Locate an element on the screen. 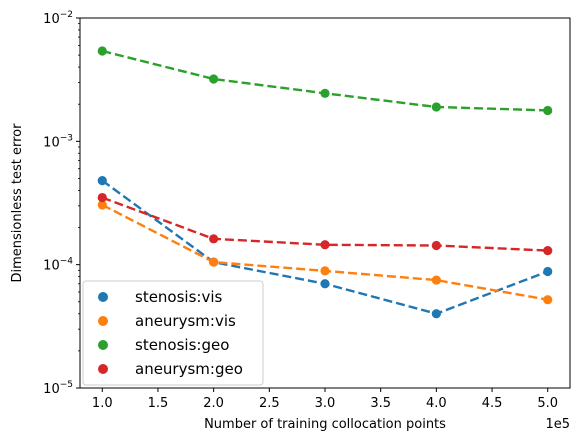 The width and height of the screenshot is (582, 440). y-axis-label: Dimensionless test error is located at coordinates (17, 203).